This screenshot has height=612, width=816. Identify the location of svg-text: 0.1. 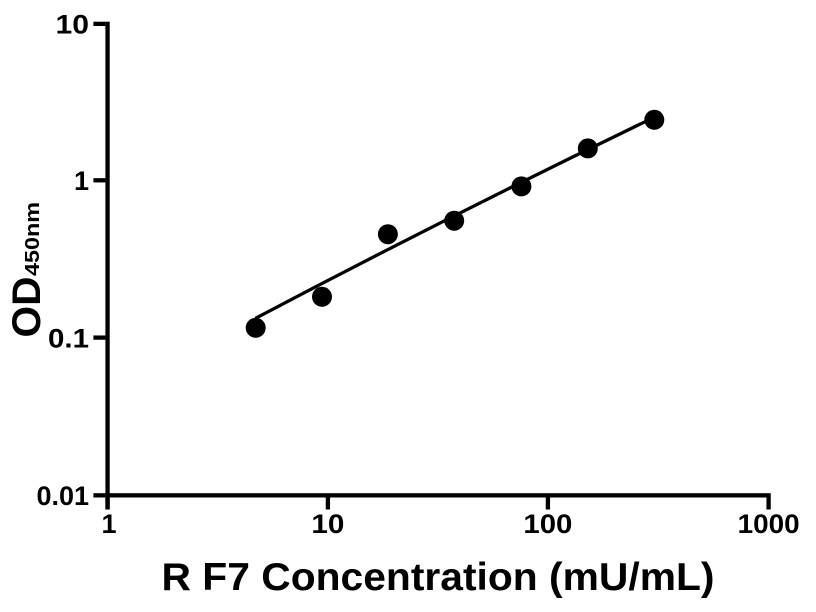
(68, 338).